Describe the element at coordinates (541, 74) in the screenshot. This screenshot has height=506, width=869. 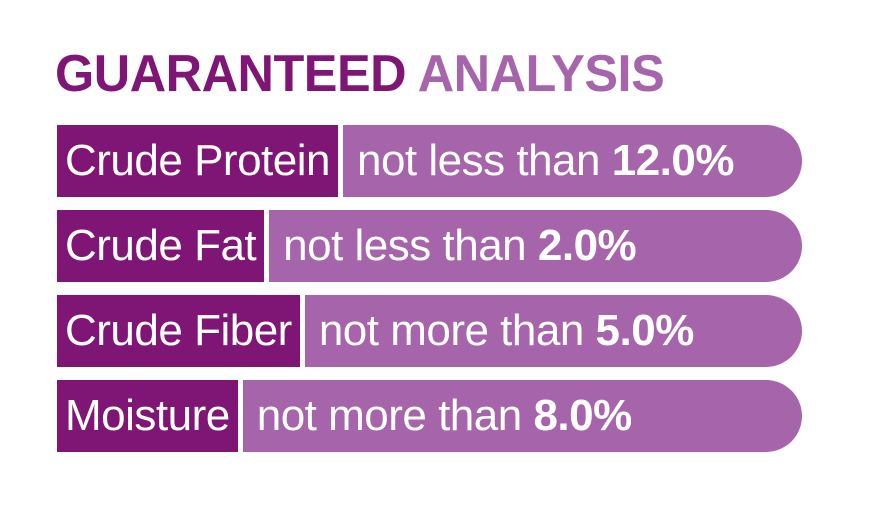
I see `title-analysis: ANALYSIS` at that location.